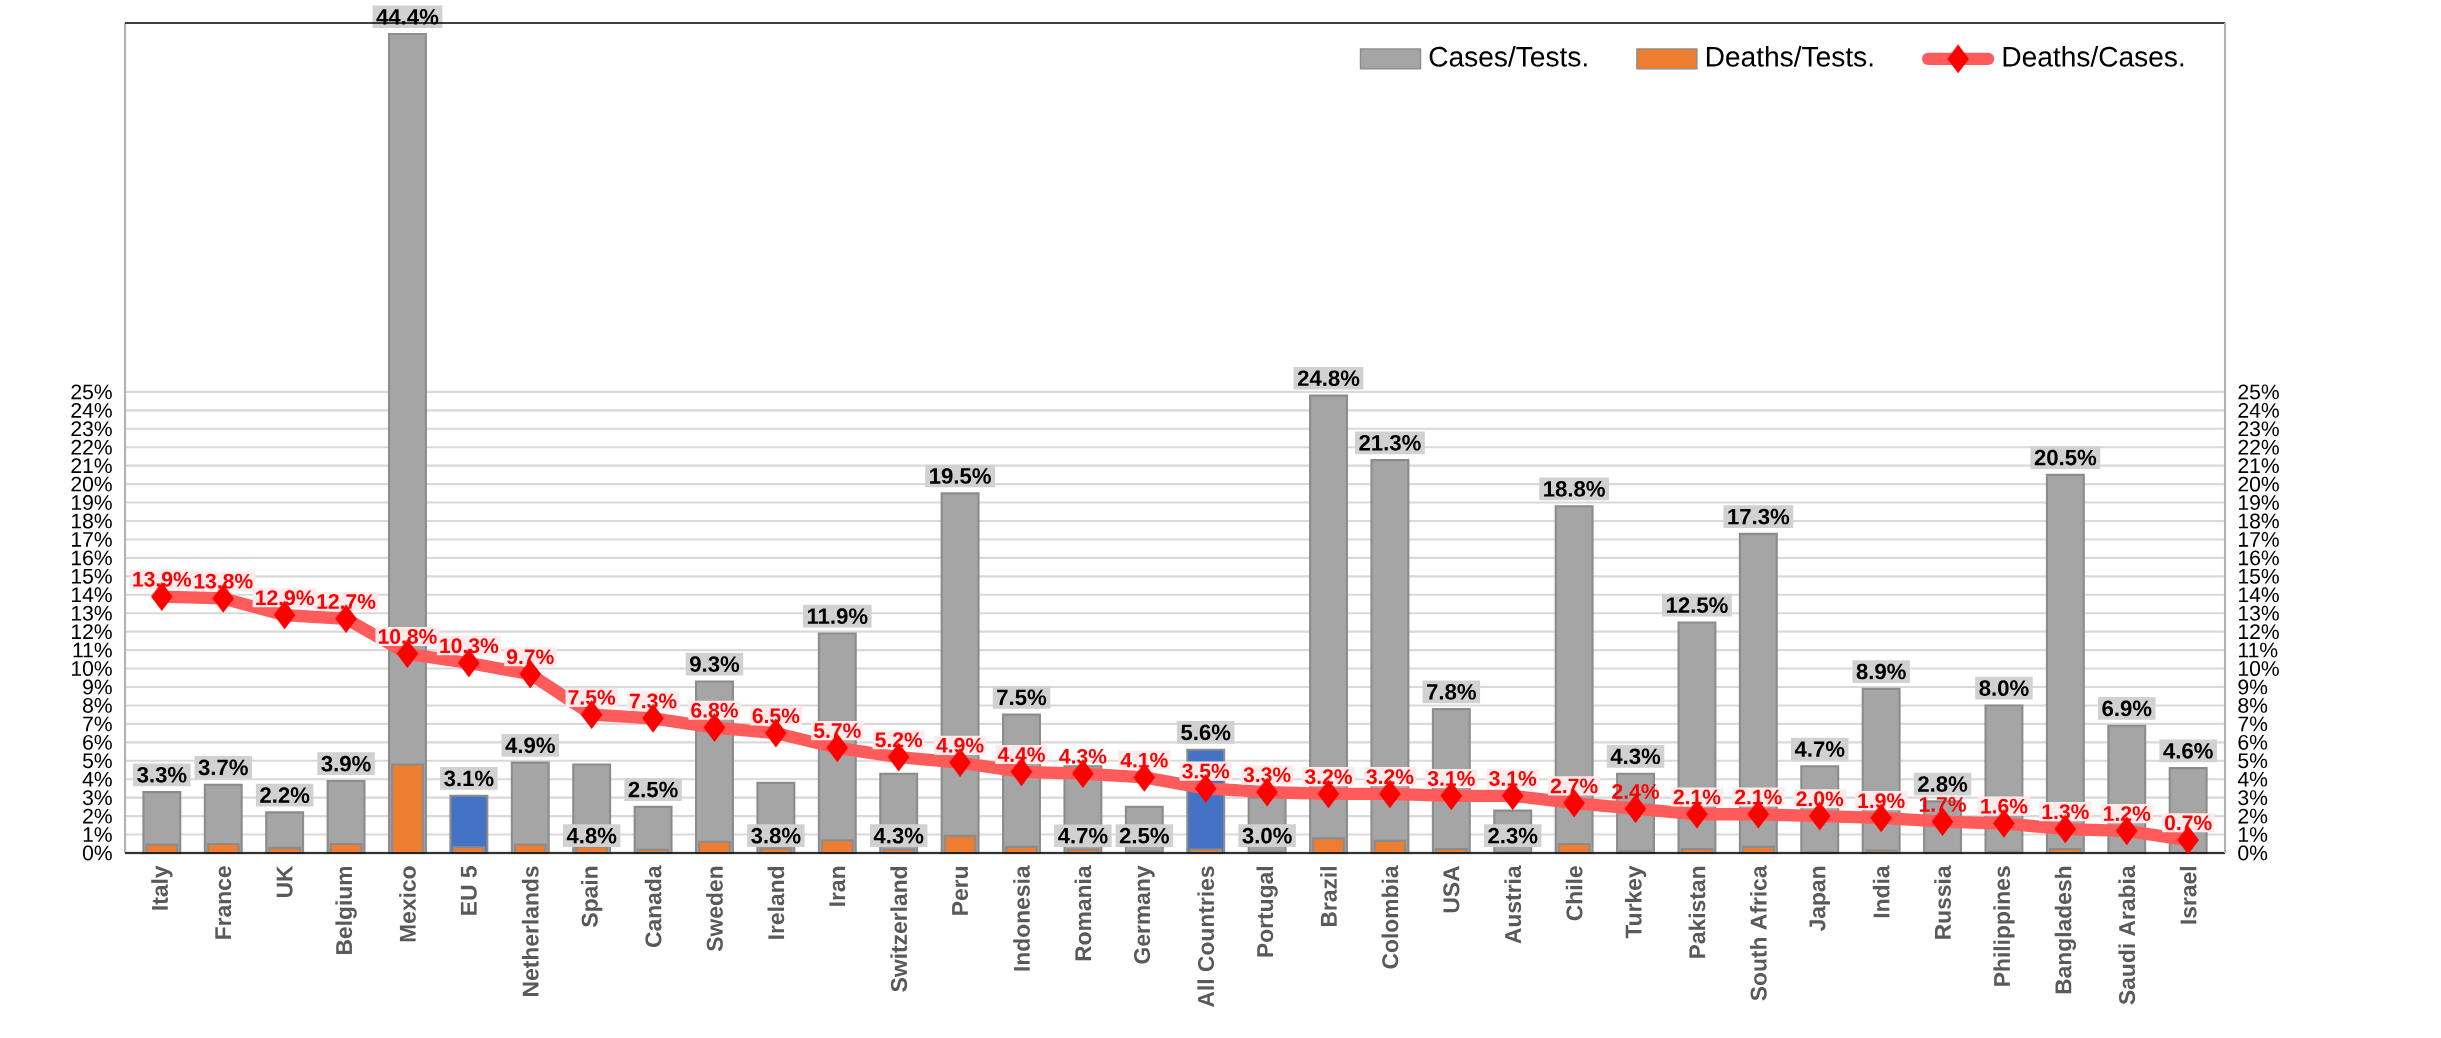  What do you see at coordinates (2253, 761) in the screenshot?
I see `y2-tick-label: 5%` at bounding box center [2253, 761].